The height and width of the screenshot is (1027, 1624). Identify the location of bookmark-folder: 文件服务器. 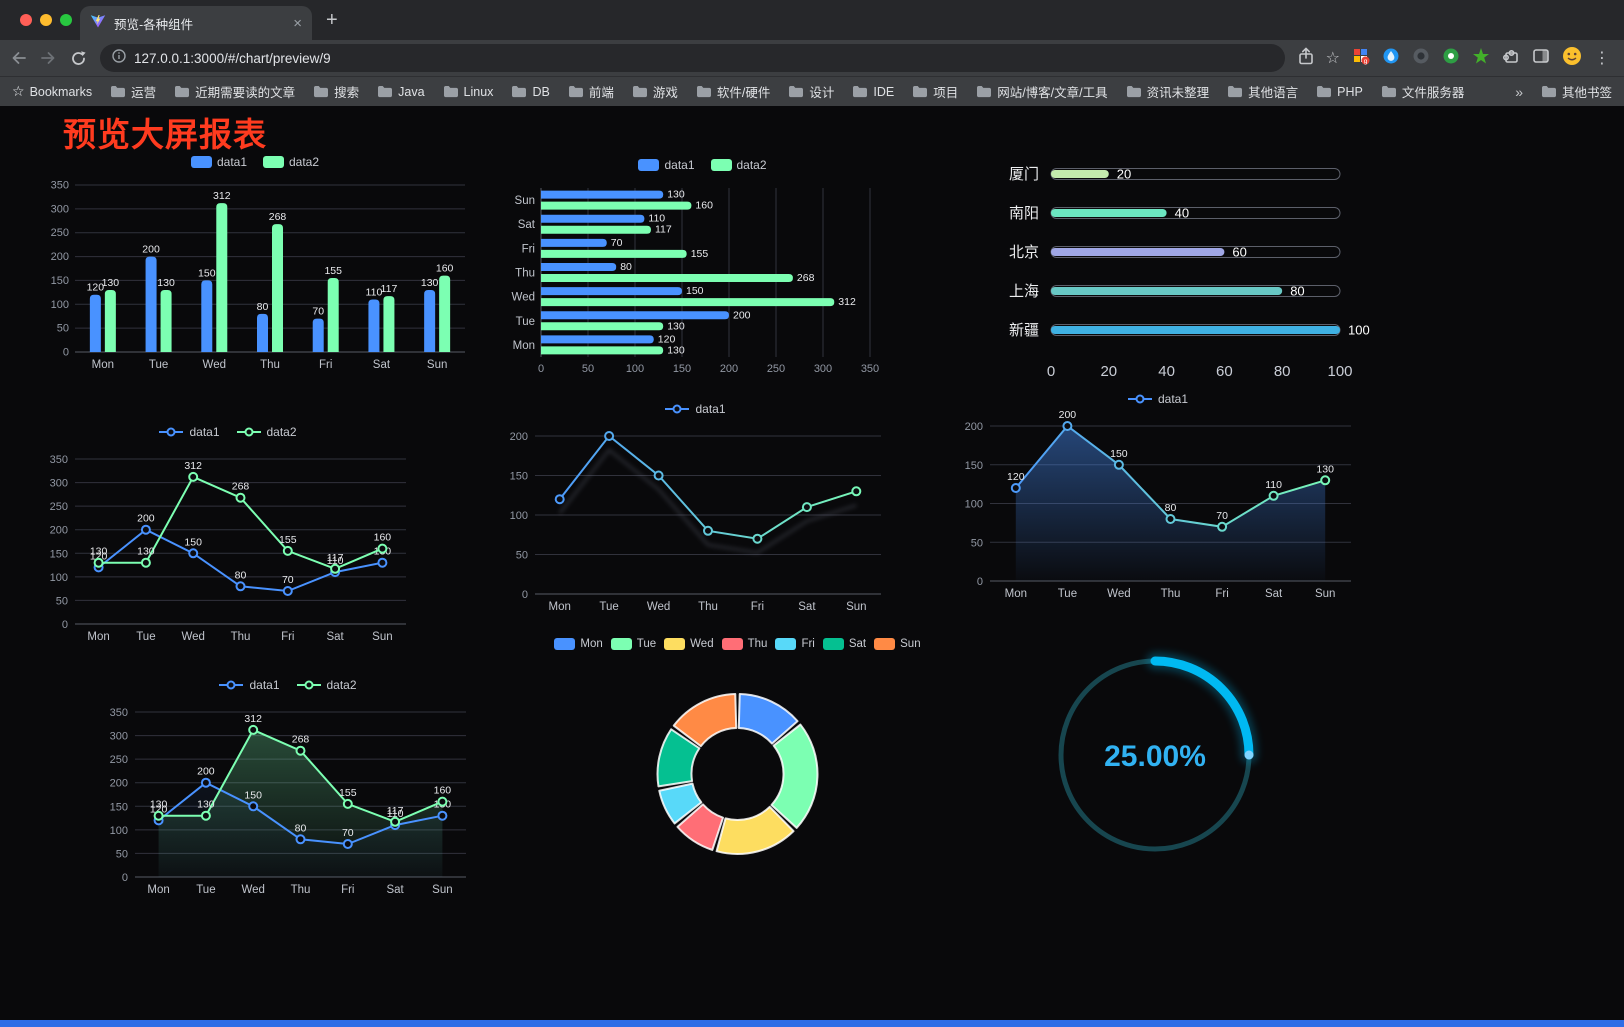
(1422, 91).